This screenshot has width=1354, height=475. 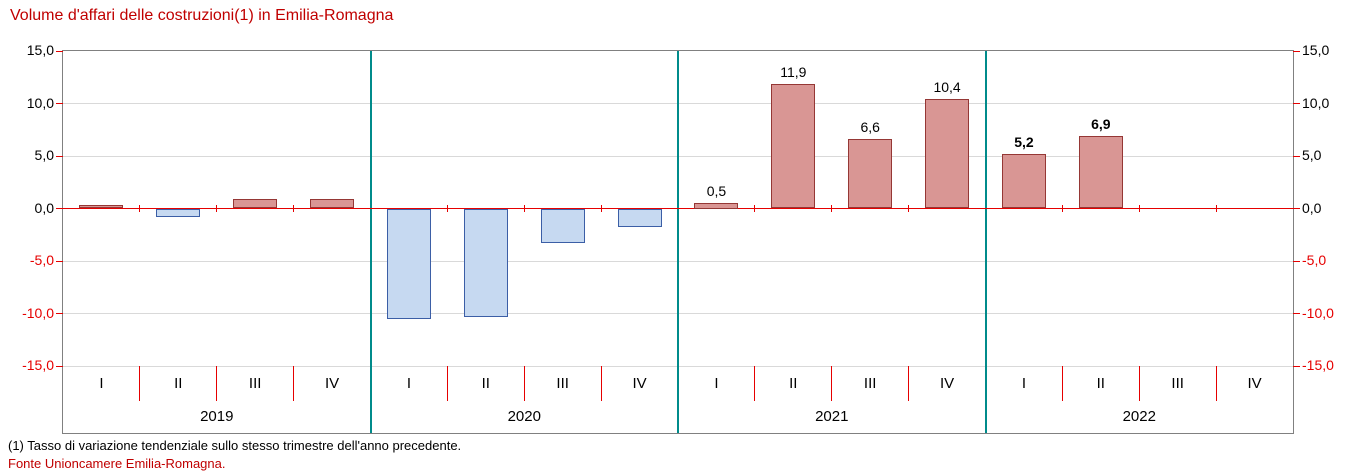 I want to click on zero-axis-line, so click(x=678, y=208).